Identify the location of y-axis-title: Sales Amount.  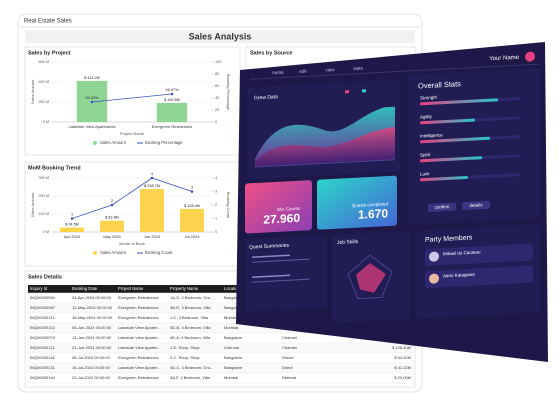
(32, 205).